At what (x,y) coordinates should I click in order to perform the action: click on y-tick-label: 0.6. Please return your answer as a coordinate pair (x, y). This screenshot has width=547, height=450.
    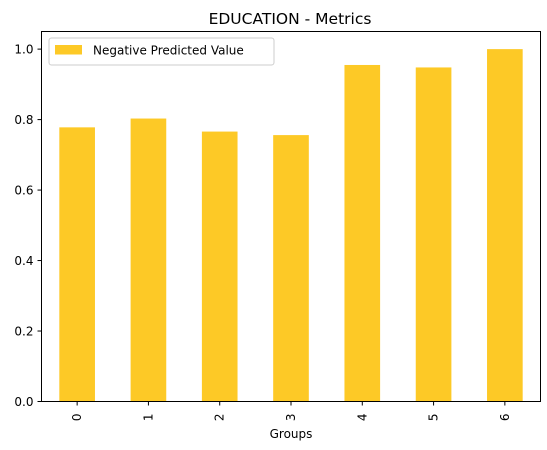
    Looking at the image, I should click on (23, 191).